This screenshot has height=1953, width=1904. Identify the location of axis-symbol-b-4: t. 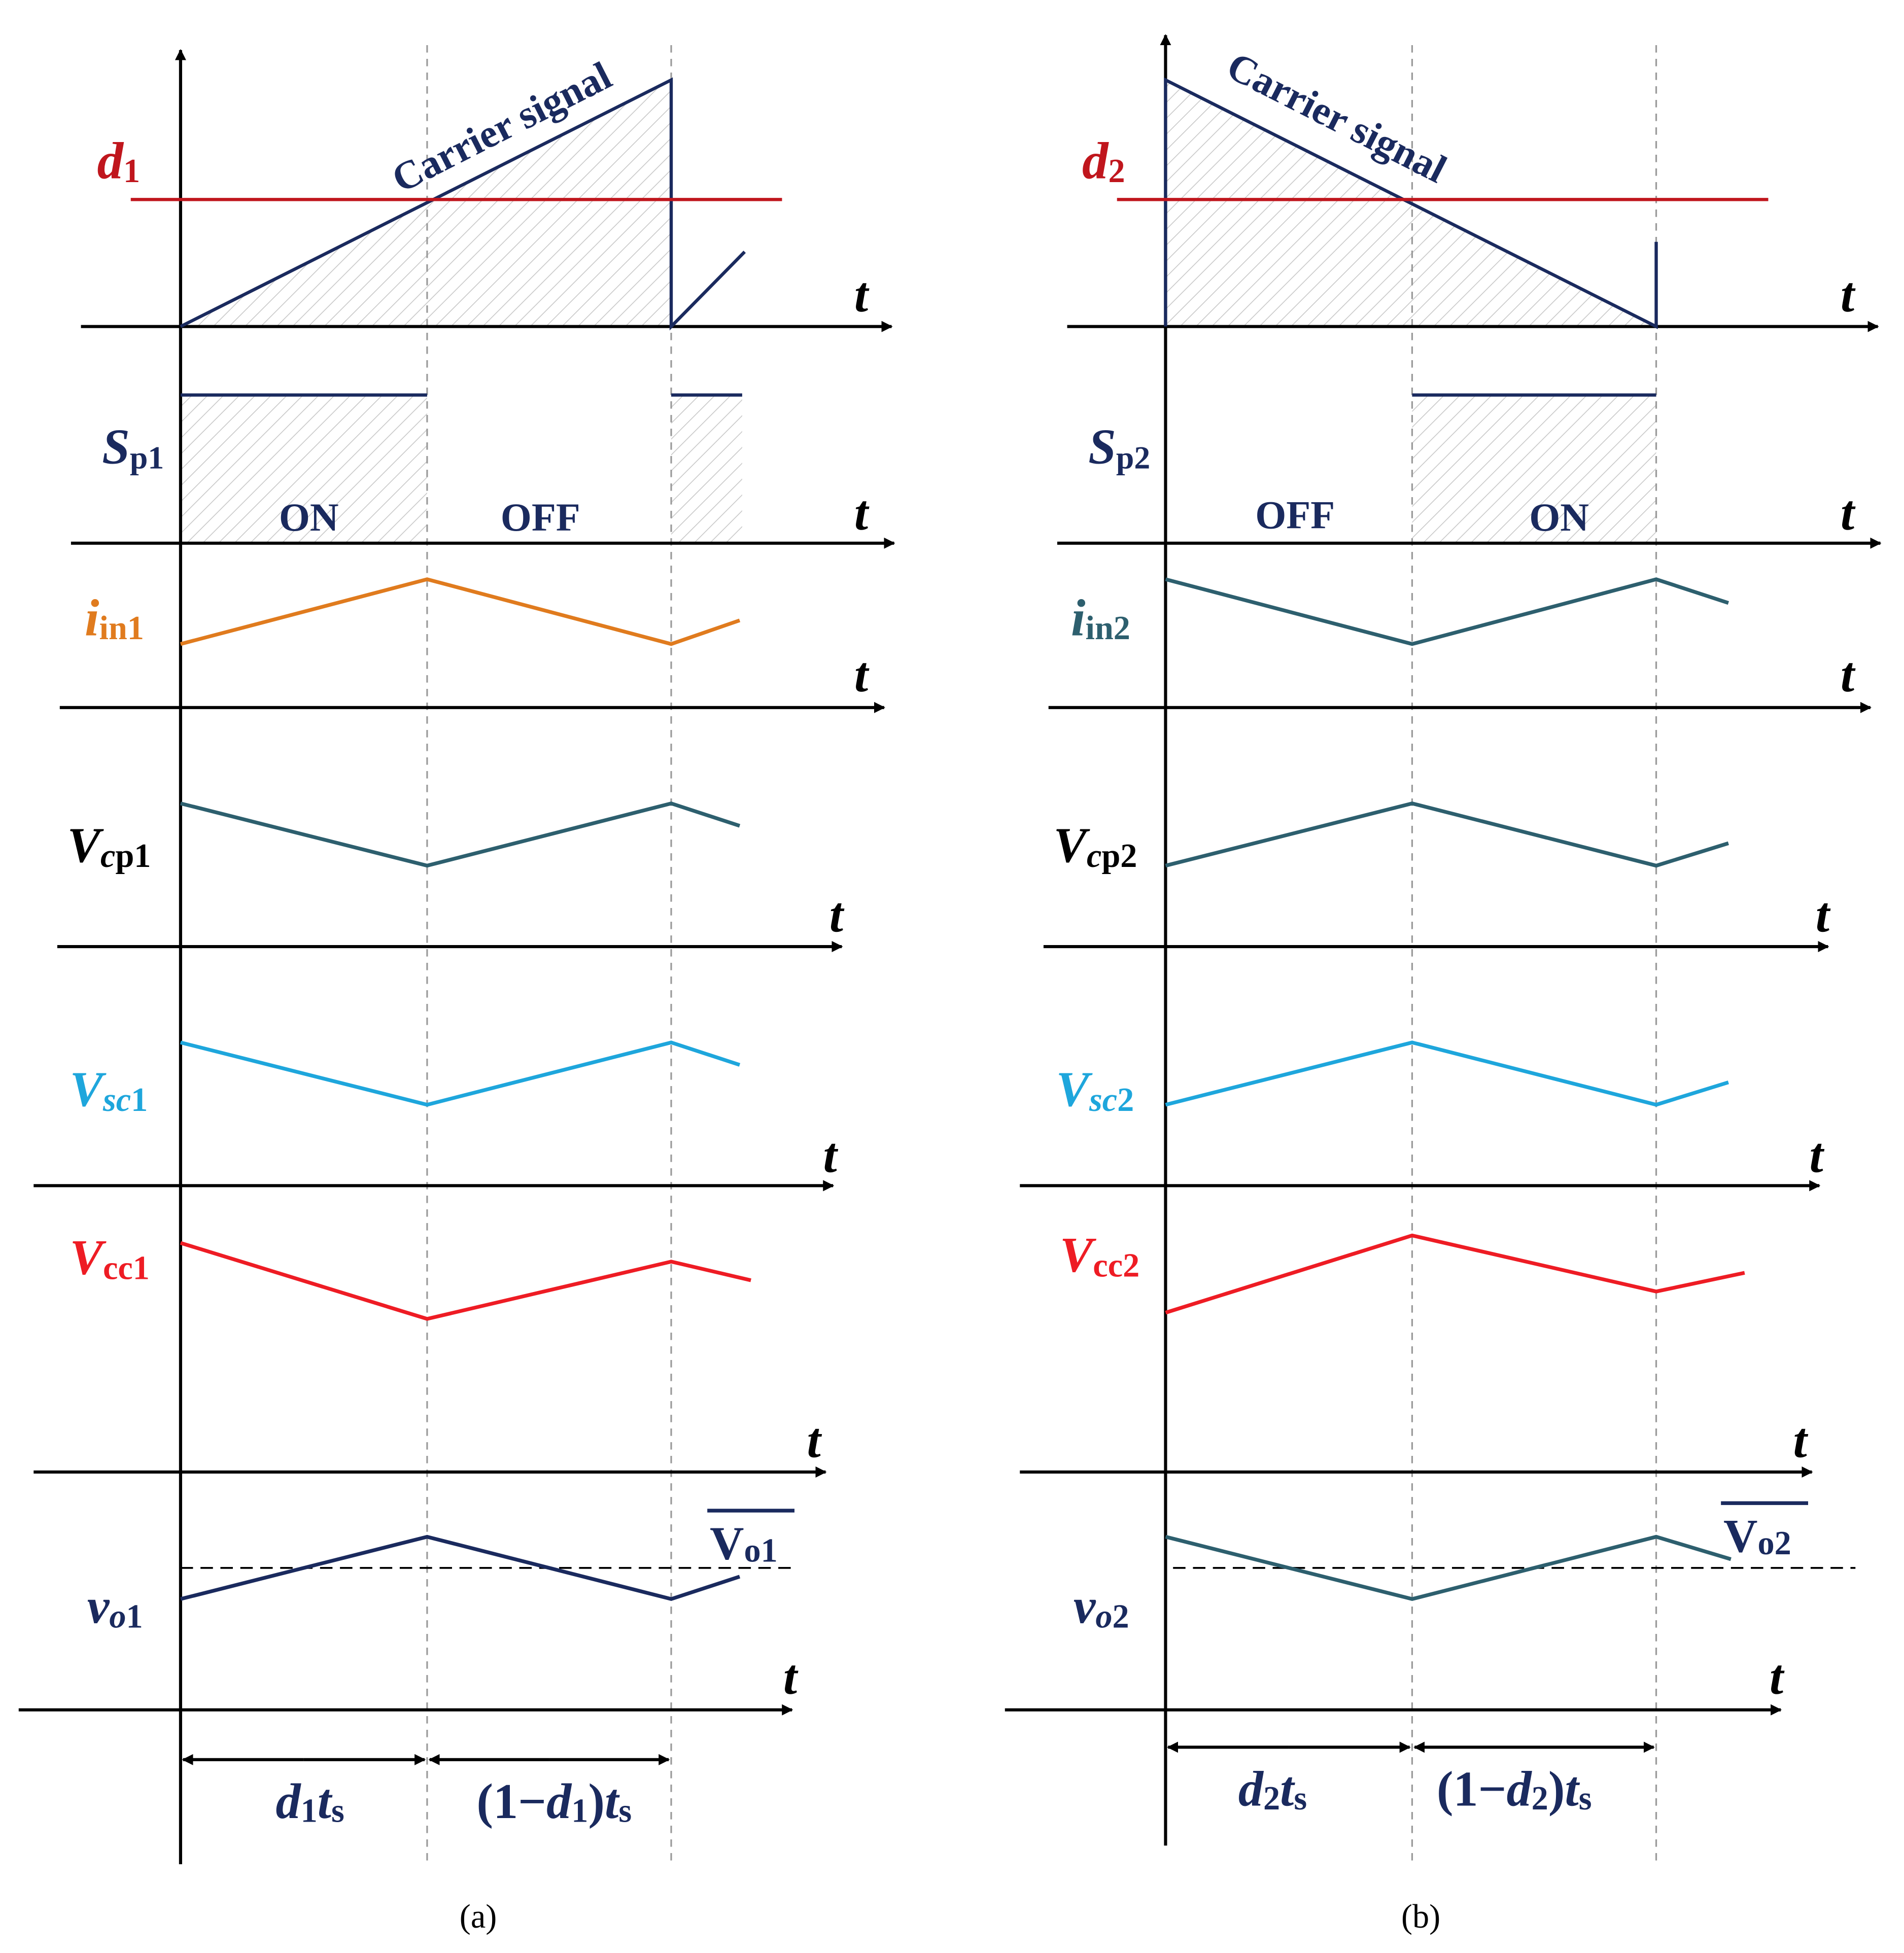
(1823, 915).